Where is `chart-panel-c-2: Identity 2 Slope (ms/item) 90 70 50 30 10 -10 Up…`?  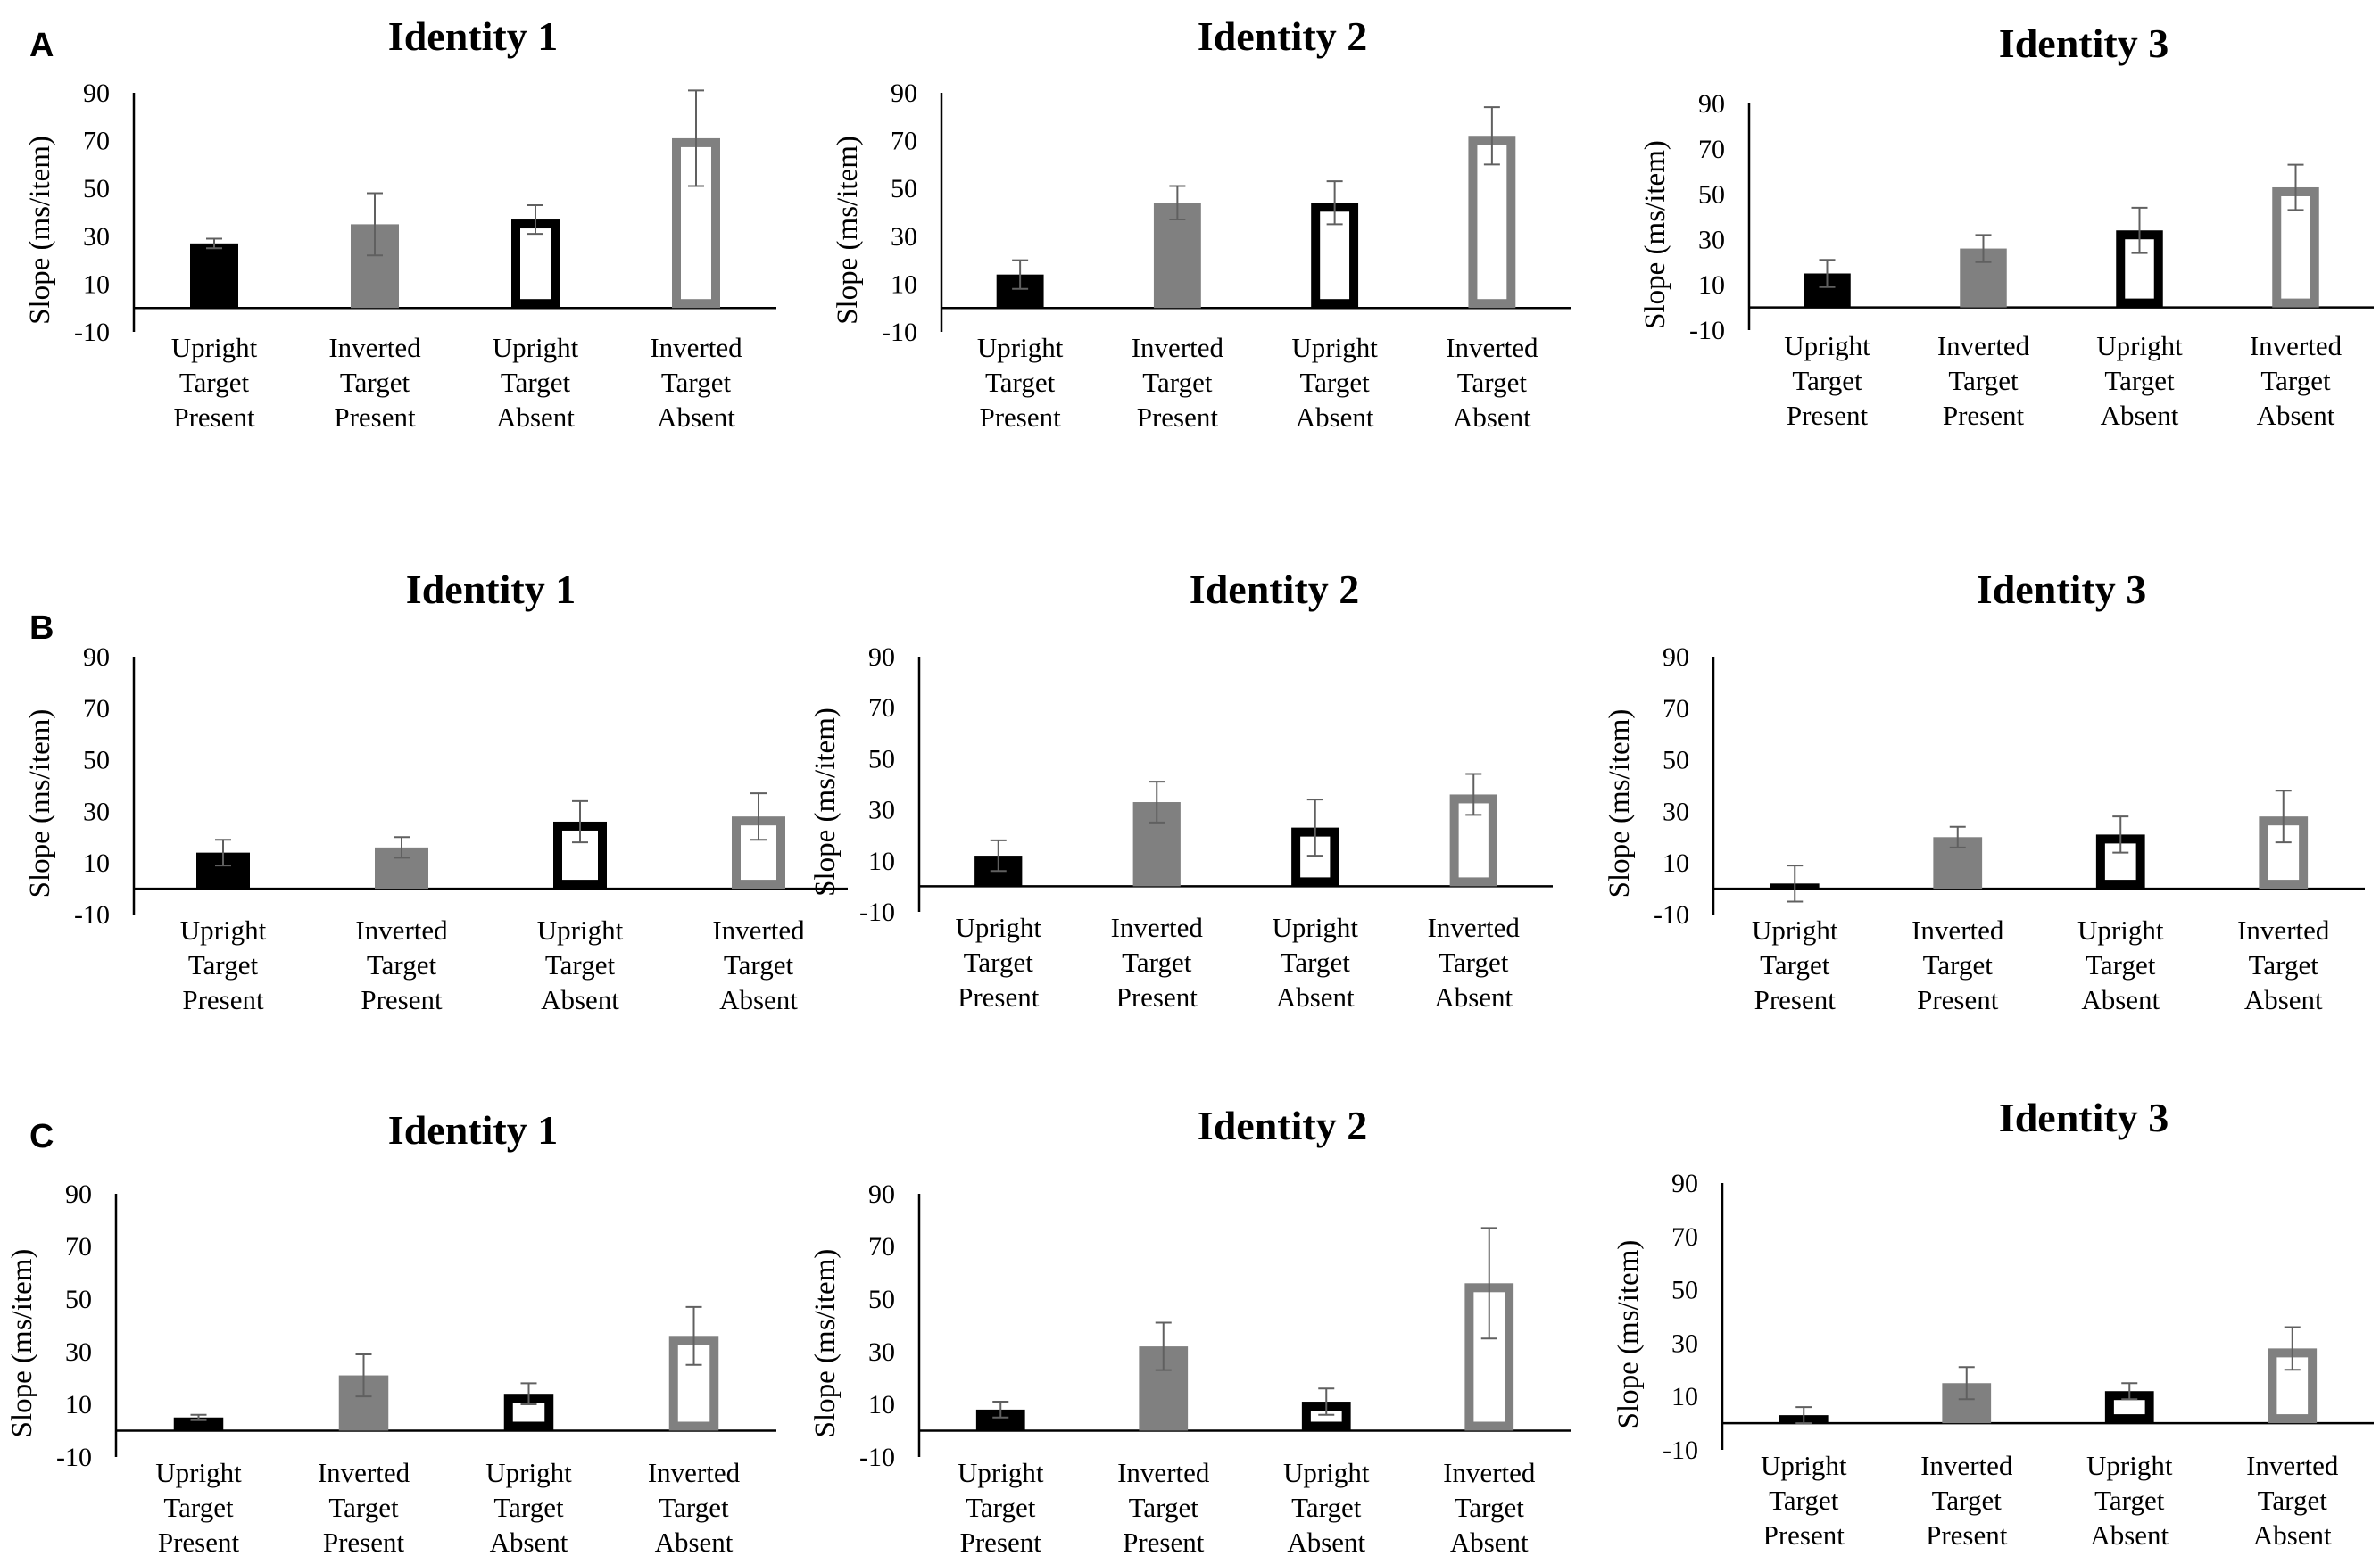
chart-panel-c-2: Identity 2 Slope (ms/item) 90 70 50 30 10 -10 Up… is located at coordinates (1190, 1329).